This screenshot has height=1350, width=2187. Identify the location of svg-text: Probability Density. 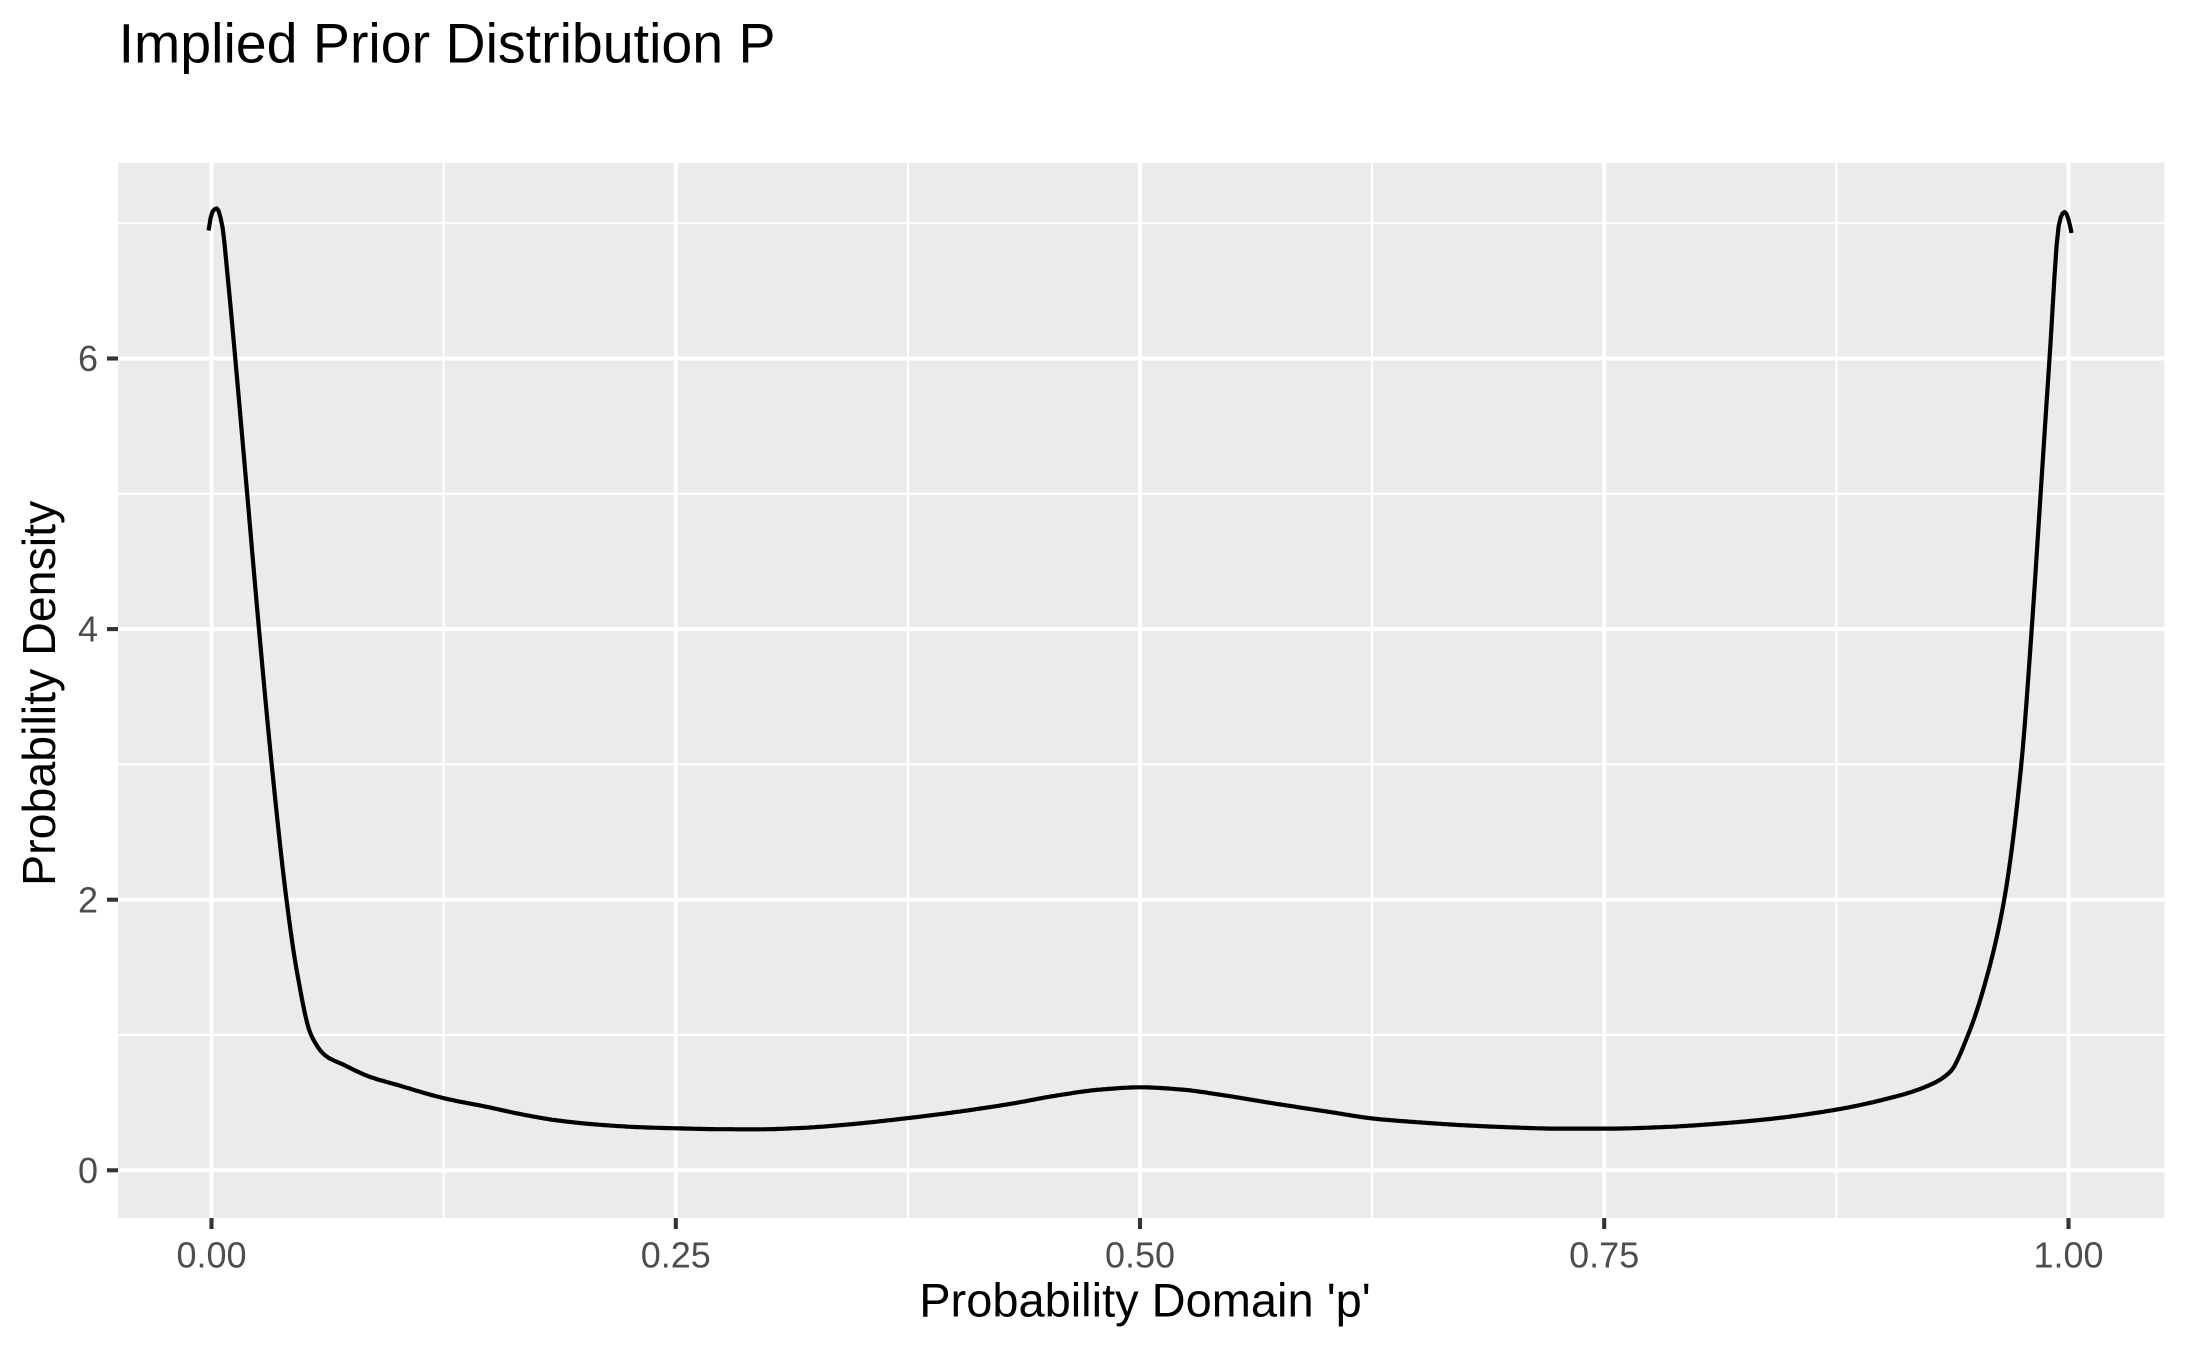
(39, 693).